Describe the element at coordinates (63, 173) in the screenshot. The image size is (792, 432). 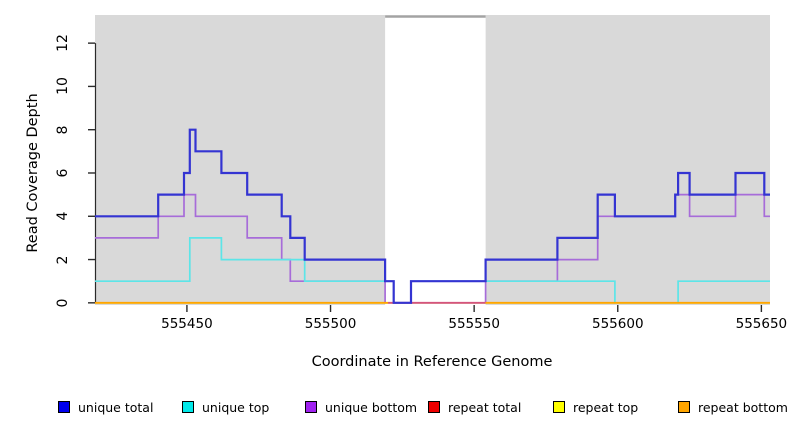
I see `y-tick-label-6: 6` at that location.